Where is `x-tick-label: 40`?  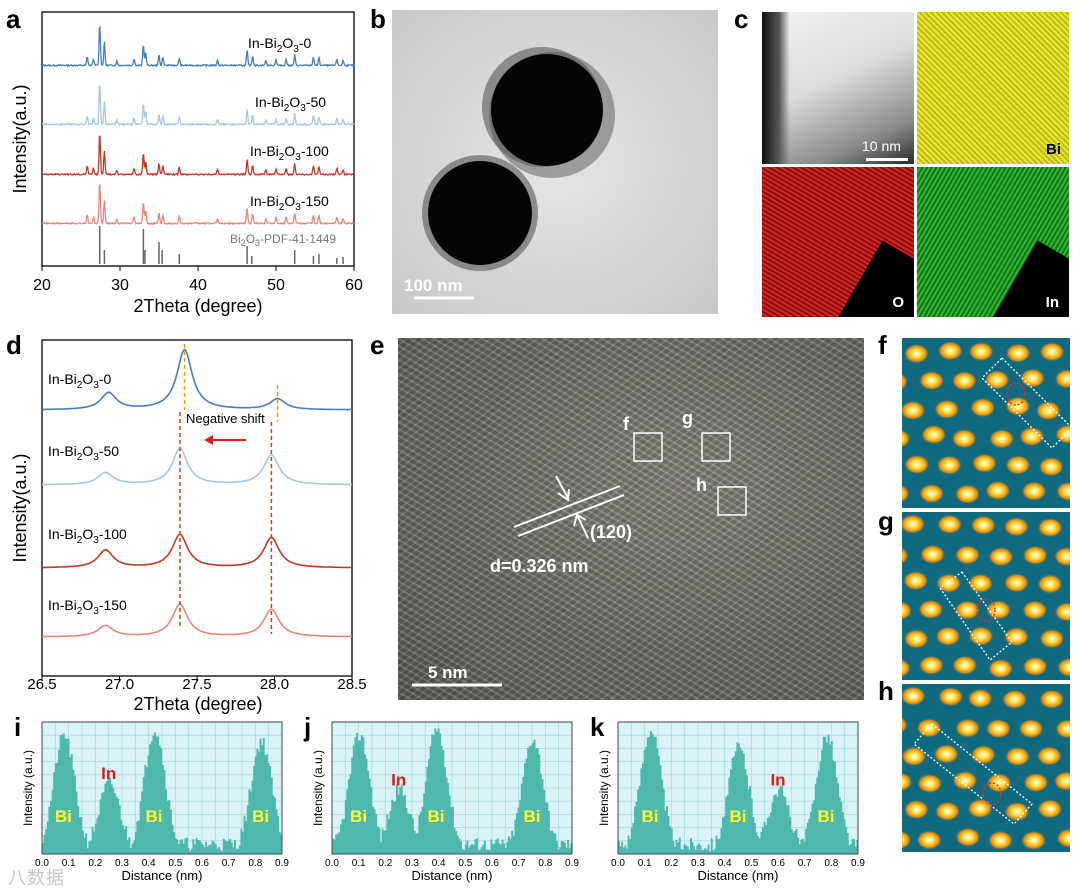 x-tick-label: 40 is located at coordinates (198, 285).